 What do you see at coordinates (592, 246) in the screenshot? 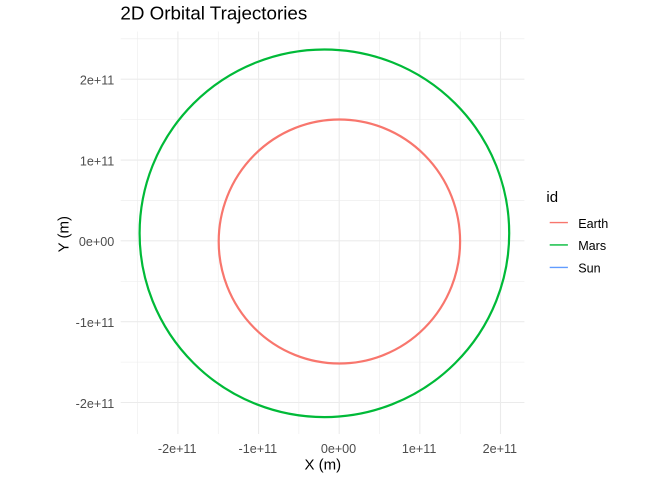
I see `svg-text: Mars` at bounding box center [592, 246].